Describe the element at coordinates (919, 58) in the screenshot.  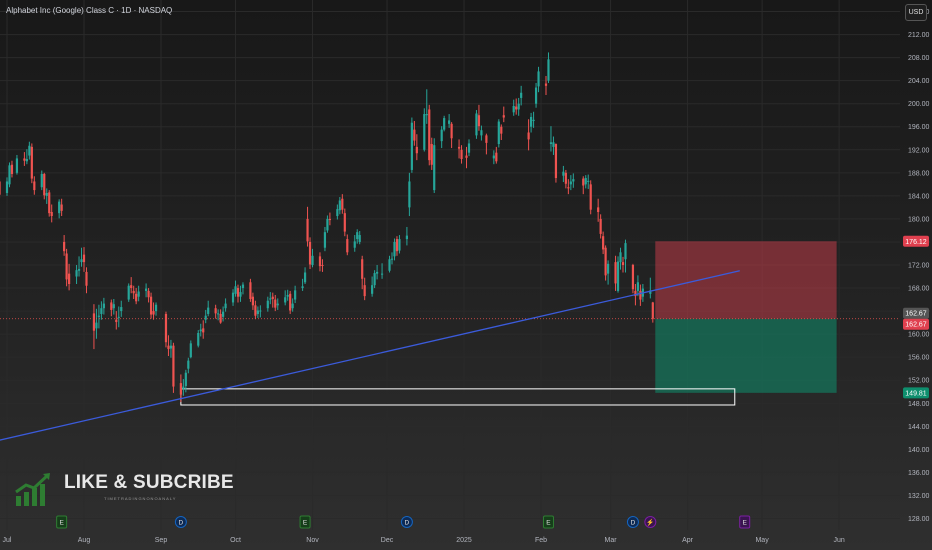
I see `y-tick-label: 208.00` at that location.